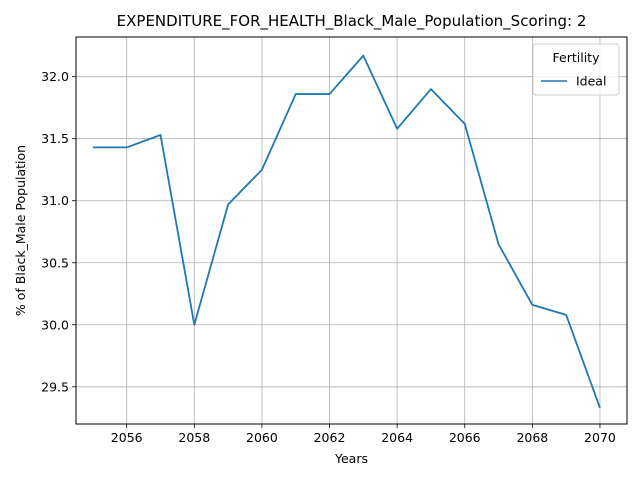  Describe the element at coordinates (55, 138) in the screenshot. I see `y-tick-label: 31.5` at that location.